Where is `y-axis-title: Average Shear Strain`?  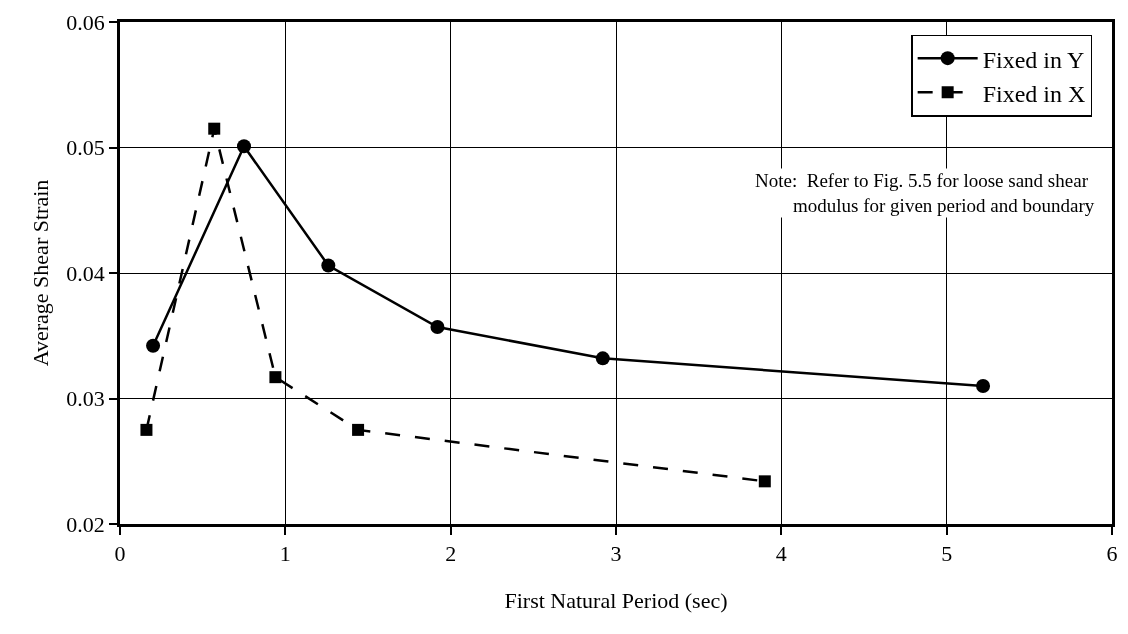 y-axis-title: Average Shear Strain is located at coordinates (41, 273).